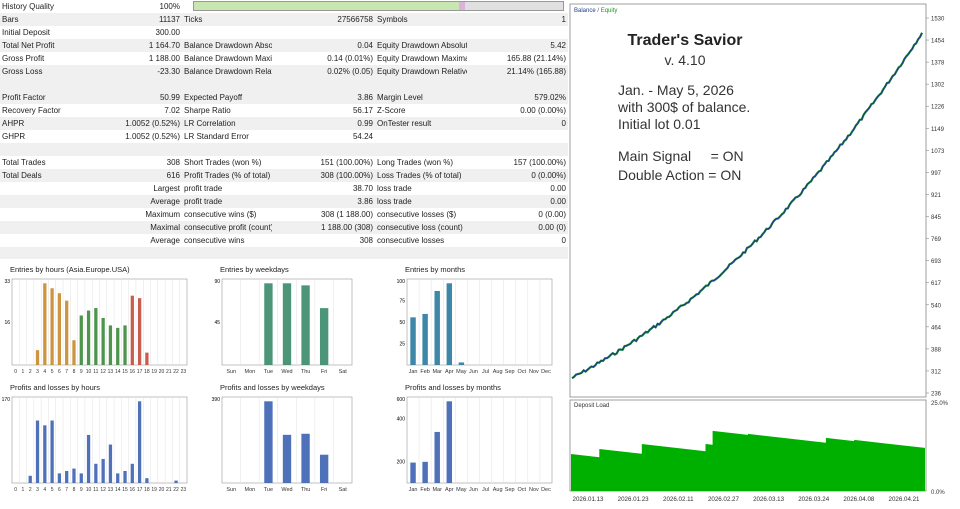 The image size is (960, 509). What do you see at coordinates (936, 284) in the screenshot?
I see `balance-ytick-label: 617` at bounding box center [936, 284].